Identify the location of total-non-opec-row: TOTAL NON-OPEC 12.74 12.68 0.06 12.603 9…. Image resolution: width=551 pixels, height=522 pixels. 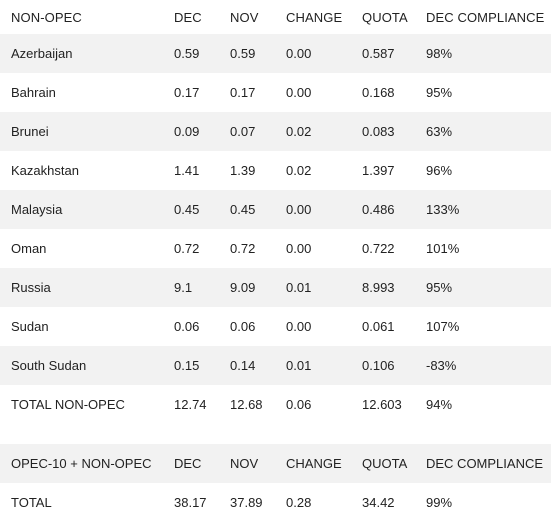
(275, 404).